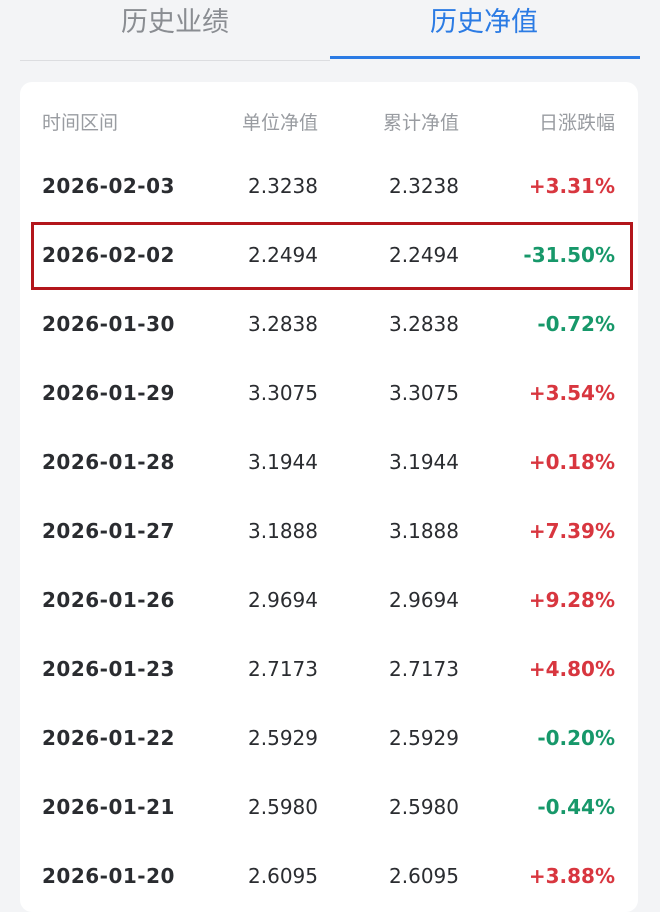 The image size is (660, 912). Describe the element at coordinates (283, 876) in the screenshot. I see `unit-nav-cell: 2.6095` at that location.